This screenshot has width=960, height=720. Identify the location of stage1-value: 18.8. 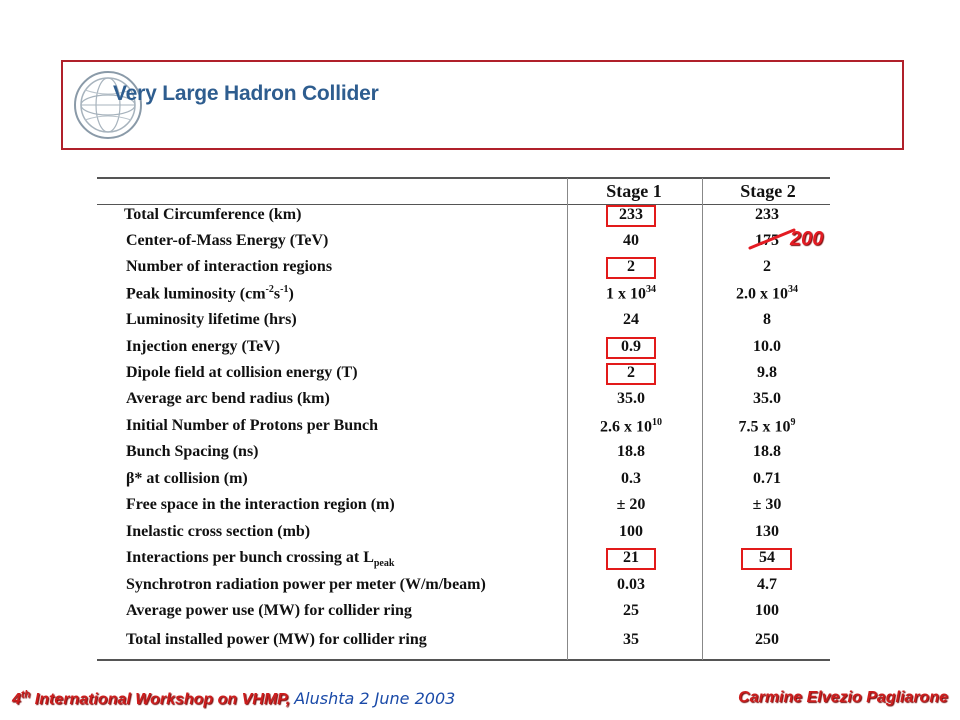
(631, 451).